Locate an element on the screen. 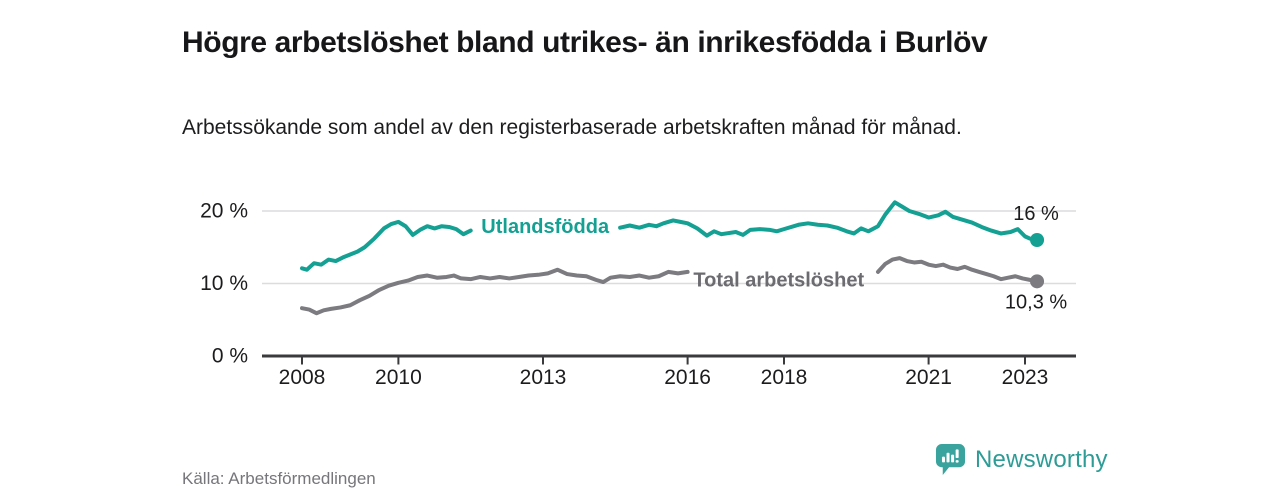 This screenshot has height=489, width=1280. end-value-label: 10,3 % is located at coordinates (1036, 302).